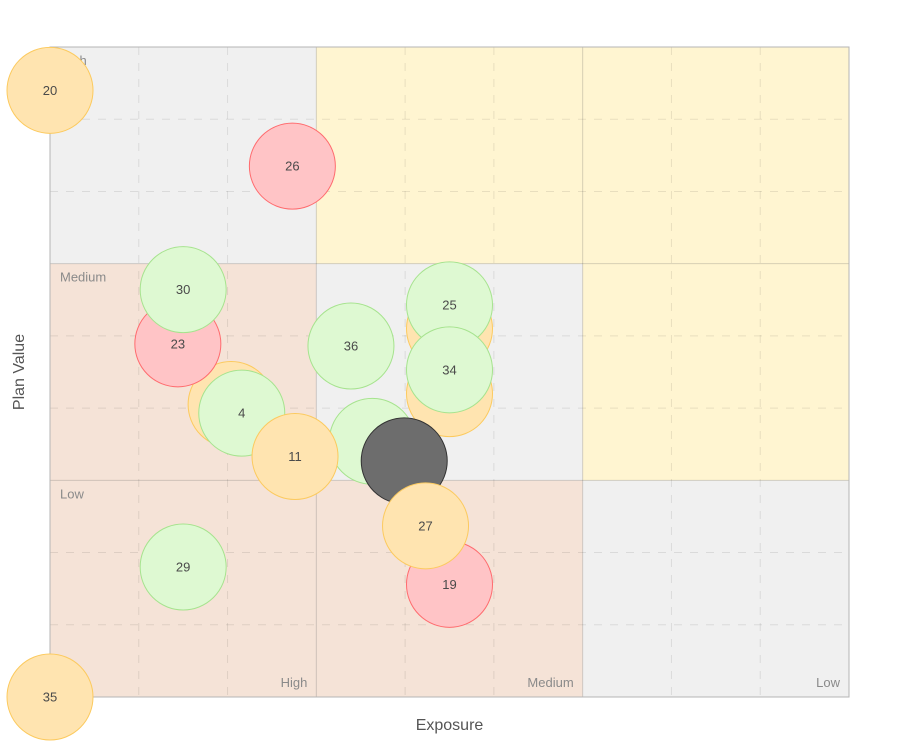 The height and width of the screenshot is (745, 902). What do you see at coordinates (828, 682) in the screenshot?
I see `x-zone-label: Low` at bounding box center [828, 682].